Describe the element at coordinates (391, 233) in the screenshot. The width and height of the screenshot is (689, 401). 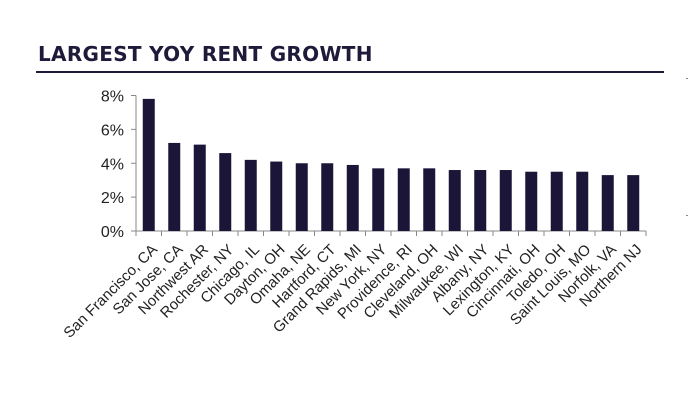
I see `x-axis` at that location.